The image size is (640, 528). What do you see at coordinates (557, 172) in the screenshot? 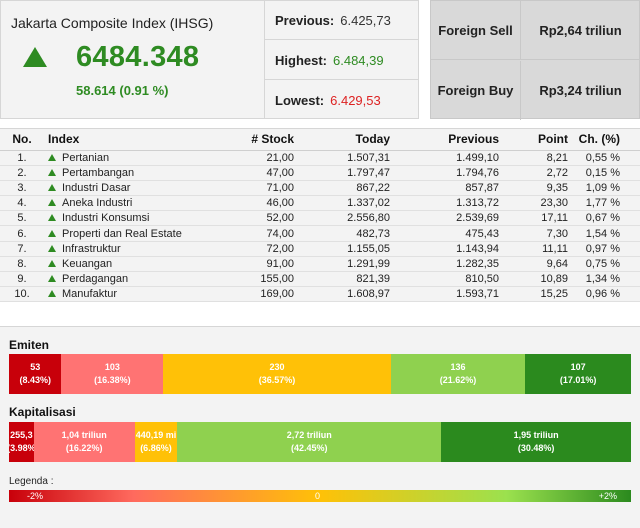
I see `row-point: 2,72` at bounding box center [557, 172].